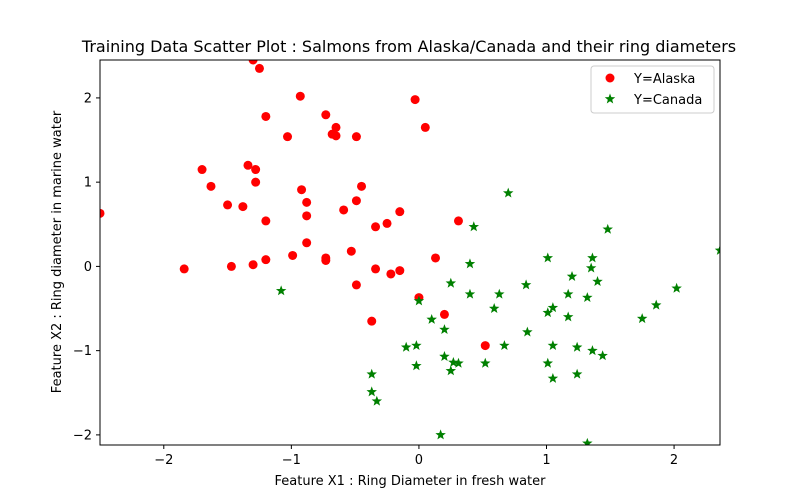  I want to click on x-tick-label: 1, so click(546, 460).